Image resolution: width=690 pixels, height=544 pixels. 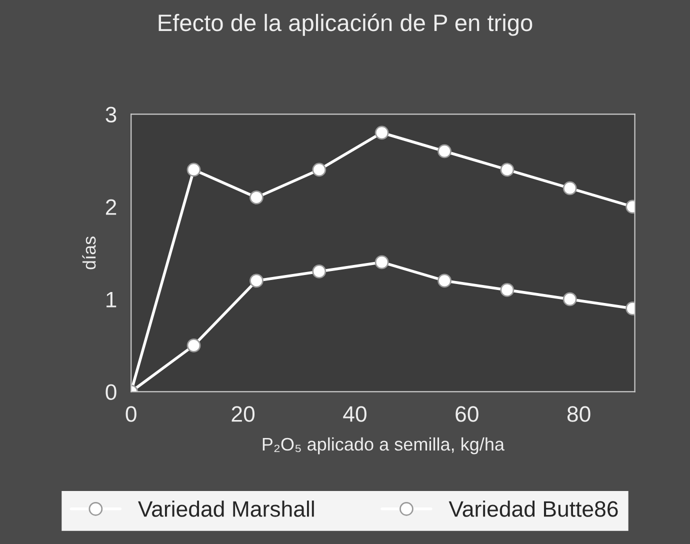 I want to click on x-tick-label: 60, so click(x=467, y=414).